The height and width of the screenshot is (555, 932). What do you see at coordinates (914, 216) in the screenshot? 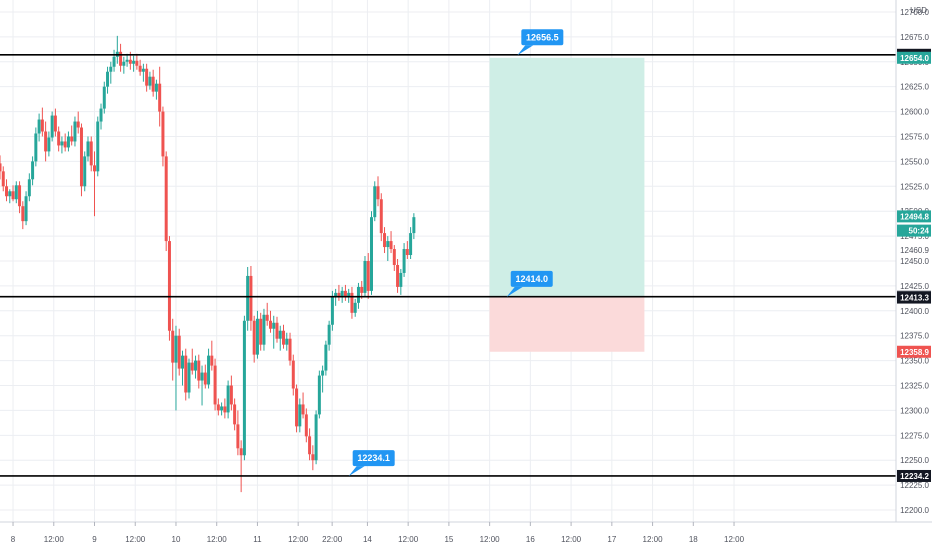
I see `price-badge-label: 12494.8` at bounding box center [914, 216].